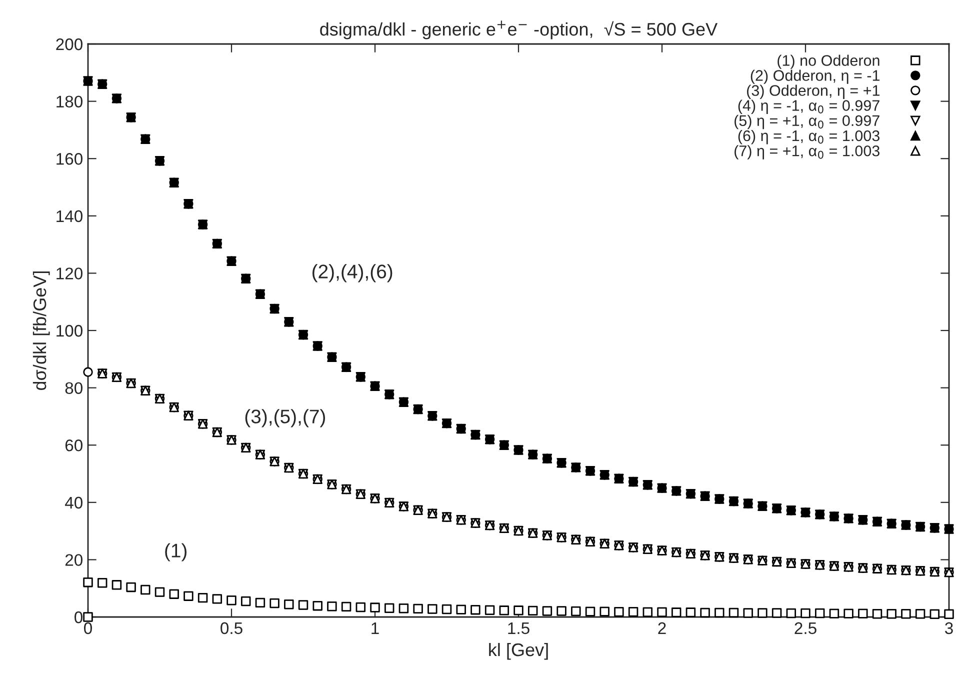 The image size is (961, 685). What do you see at coordinates (519, 30) in the screenshot?
I see `chart-title: dsigma/dkl - generic e$^{+}$e$^{−}$ -option, √S = 500 GeV` at bounding box center [519, 30].